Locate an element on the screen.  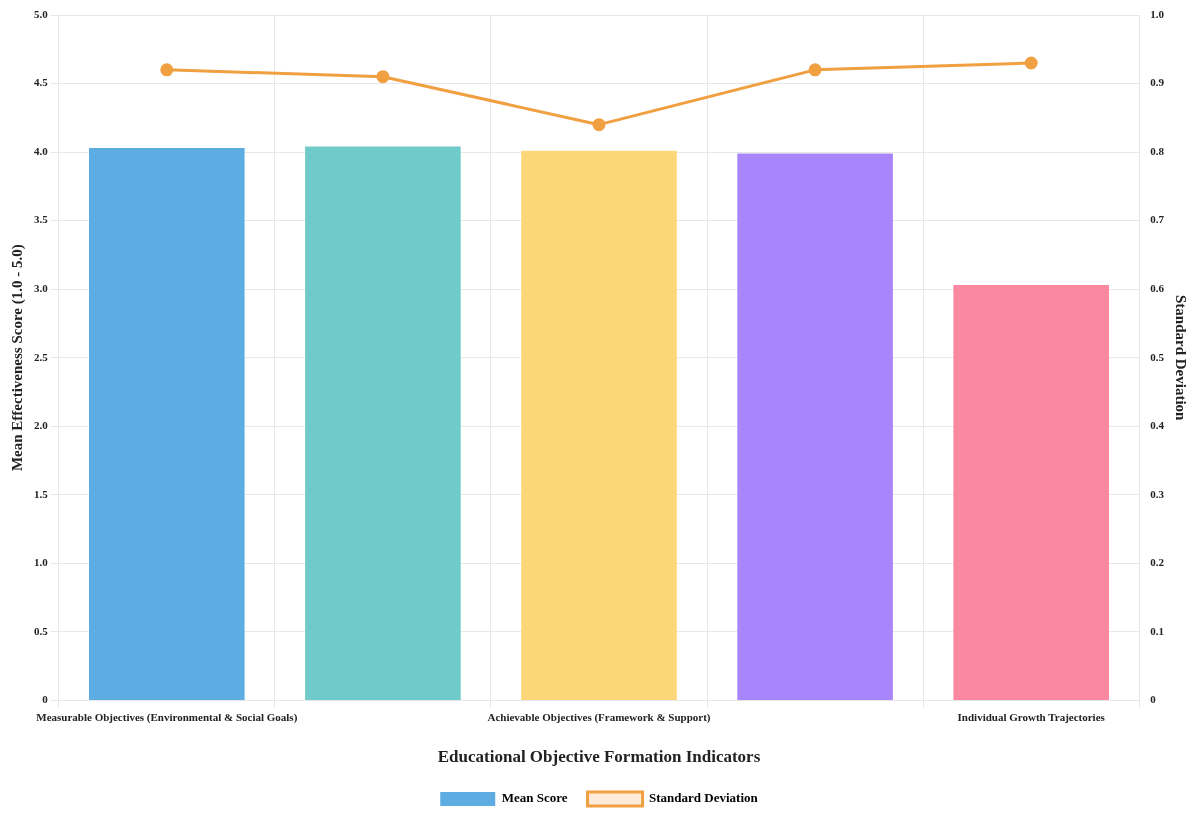
y-tick-label: 3.0 is located at coordinates (41, 288).